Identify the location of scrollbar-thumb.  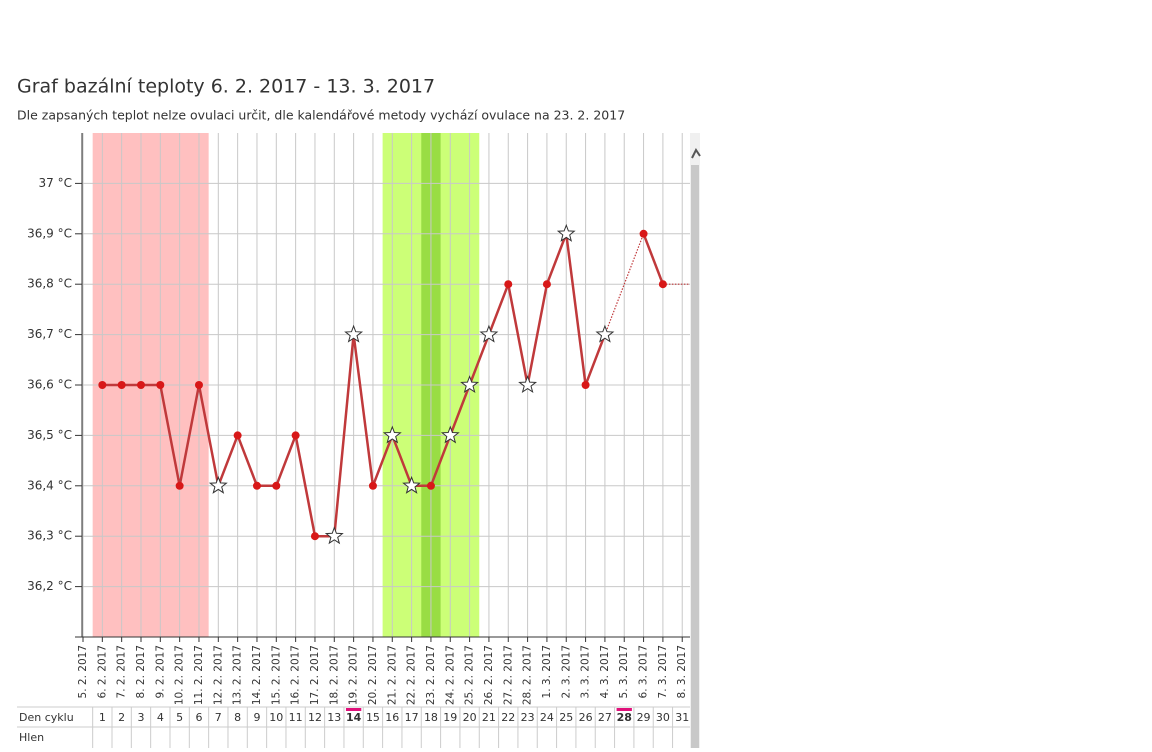
(695, 456).